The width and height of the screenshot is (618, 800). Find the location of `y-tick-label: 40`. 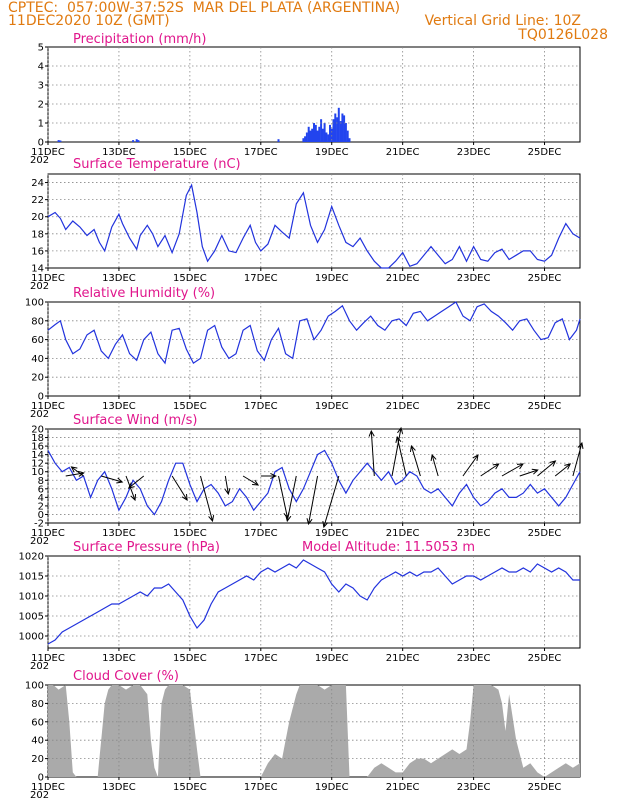

y-tick-label: 40 is located at coordinates (37, 359).